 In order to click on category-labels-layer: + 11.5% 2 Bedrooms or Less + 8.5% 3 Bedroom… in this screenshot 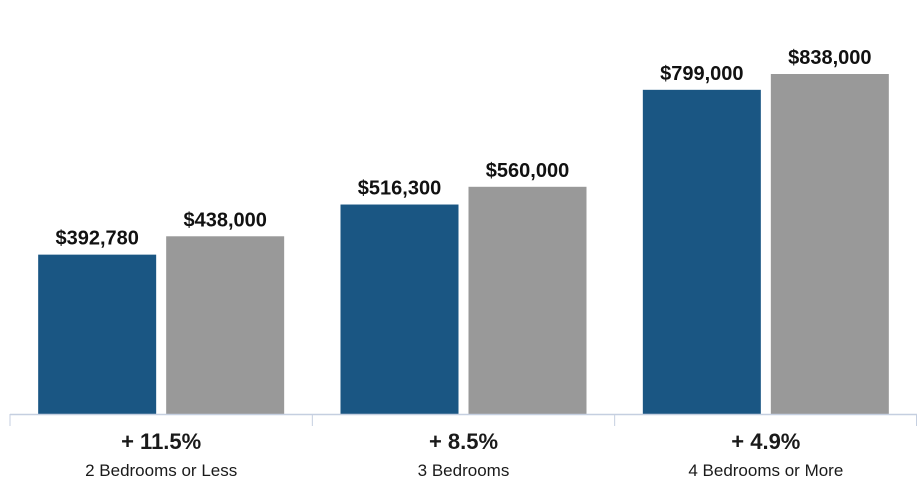, I will do `click(464, 454)`.